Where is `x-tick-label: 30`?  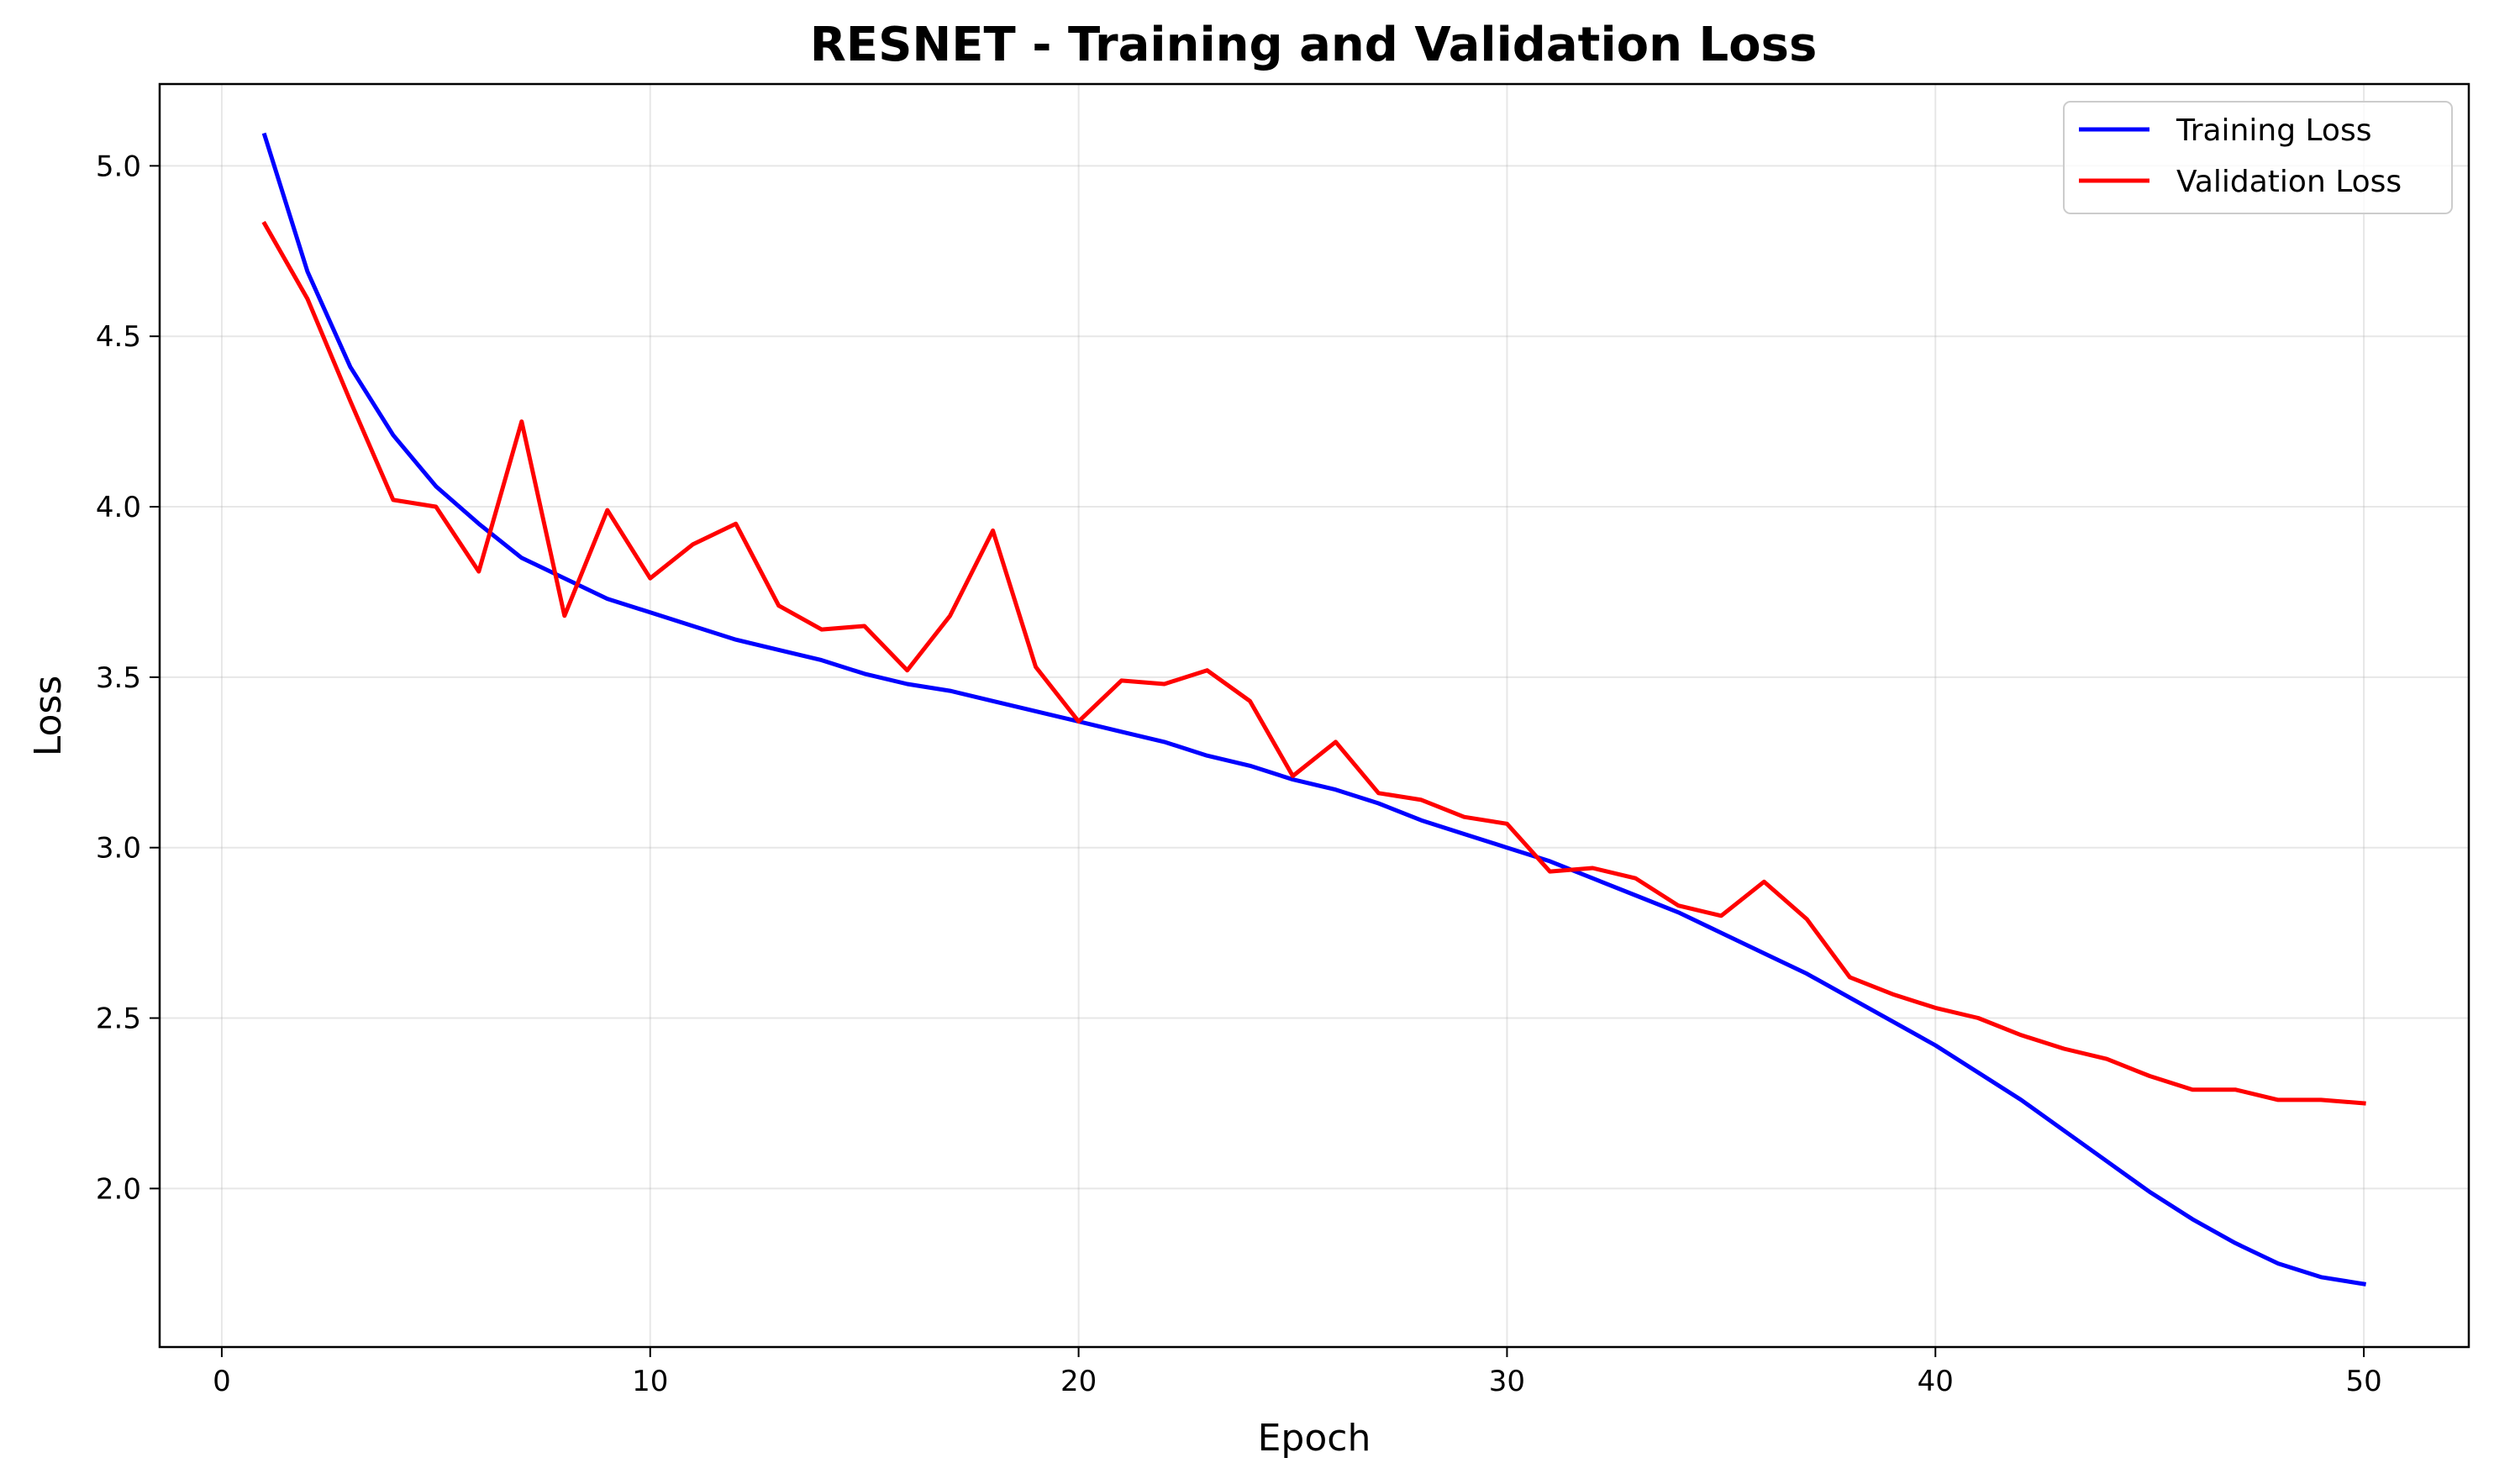
x-tick-label: 30 is located at coordinates (1507, 1381).